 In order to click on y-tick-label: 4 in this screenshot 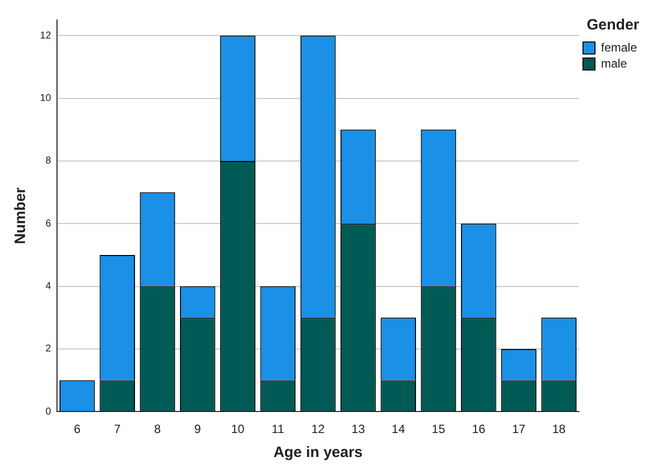, I will do `click(49, 286)`.